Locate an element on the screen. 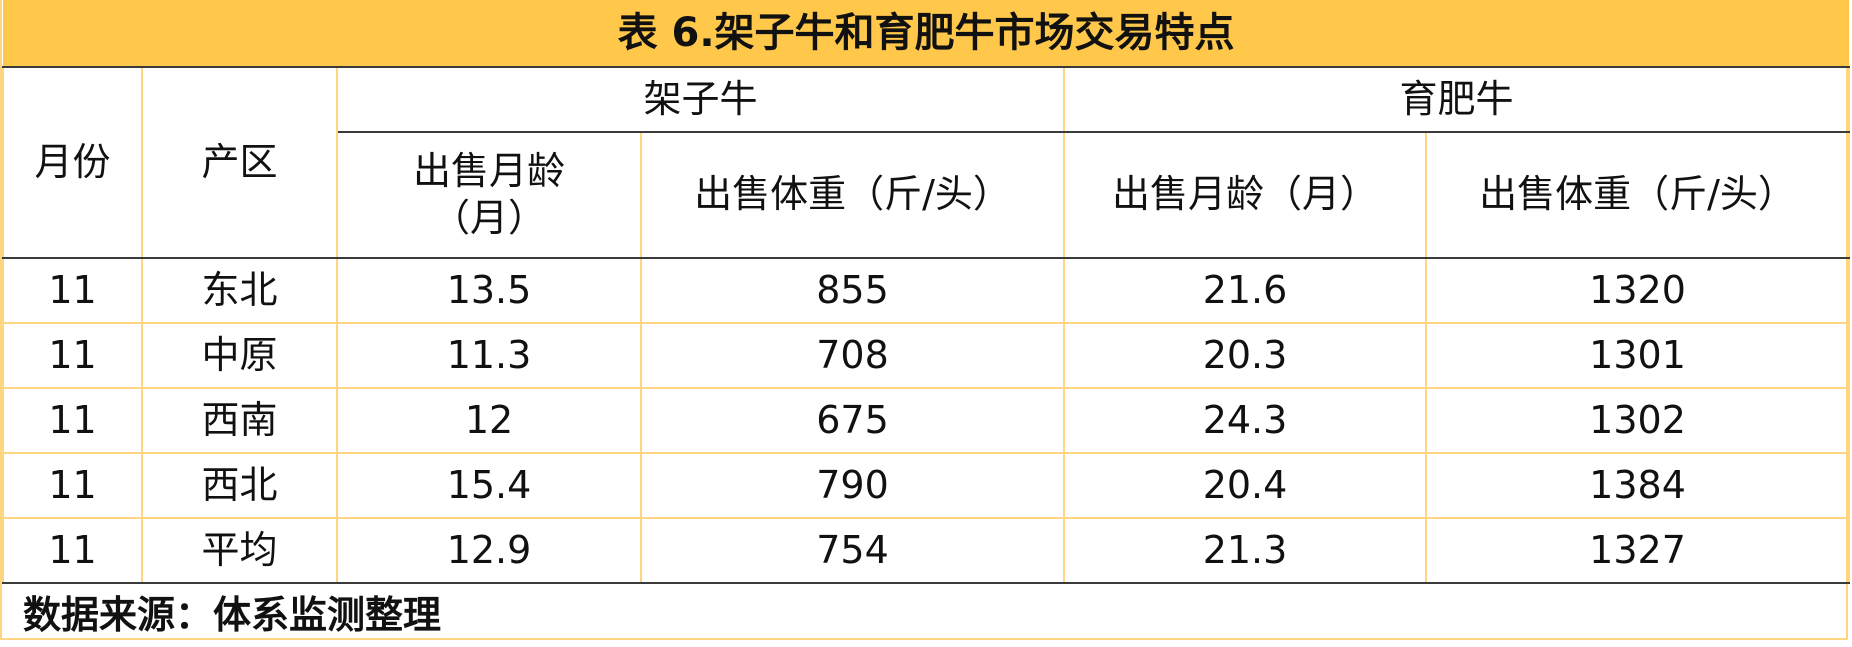 The height and width of the screenshot is (647, 1852). header-feeder-age: 出售月龄（月） is located at coordinates (489, 195).